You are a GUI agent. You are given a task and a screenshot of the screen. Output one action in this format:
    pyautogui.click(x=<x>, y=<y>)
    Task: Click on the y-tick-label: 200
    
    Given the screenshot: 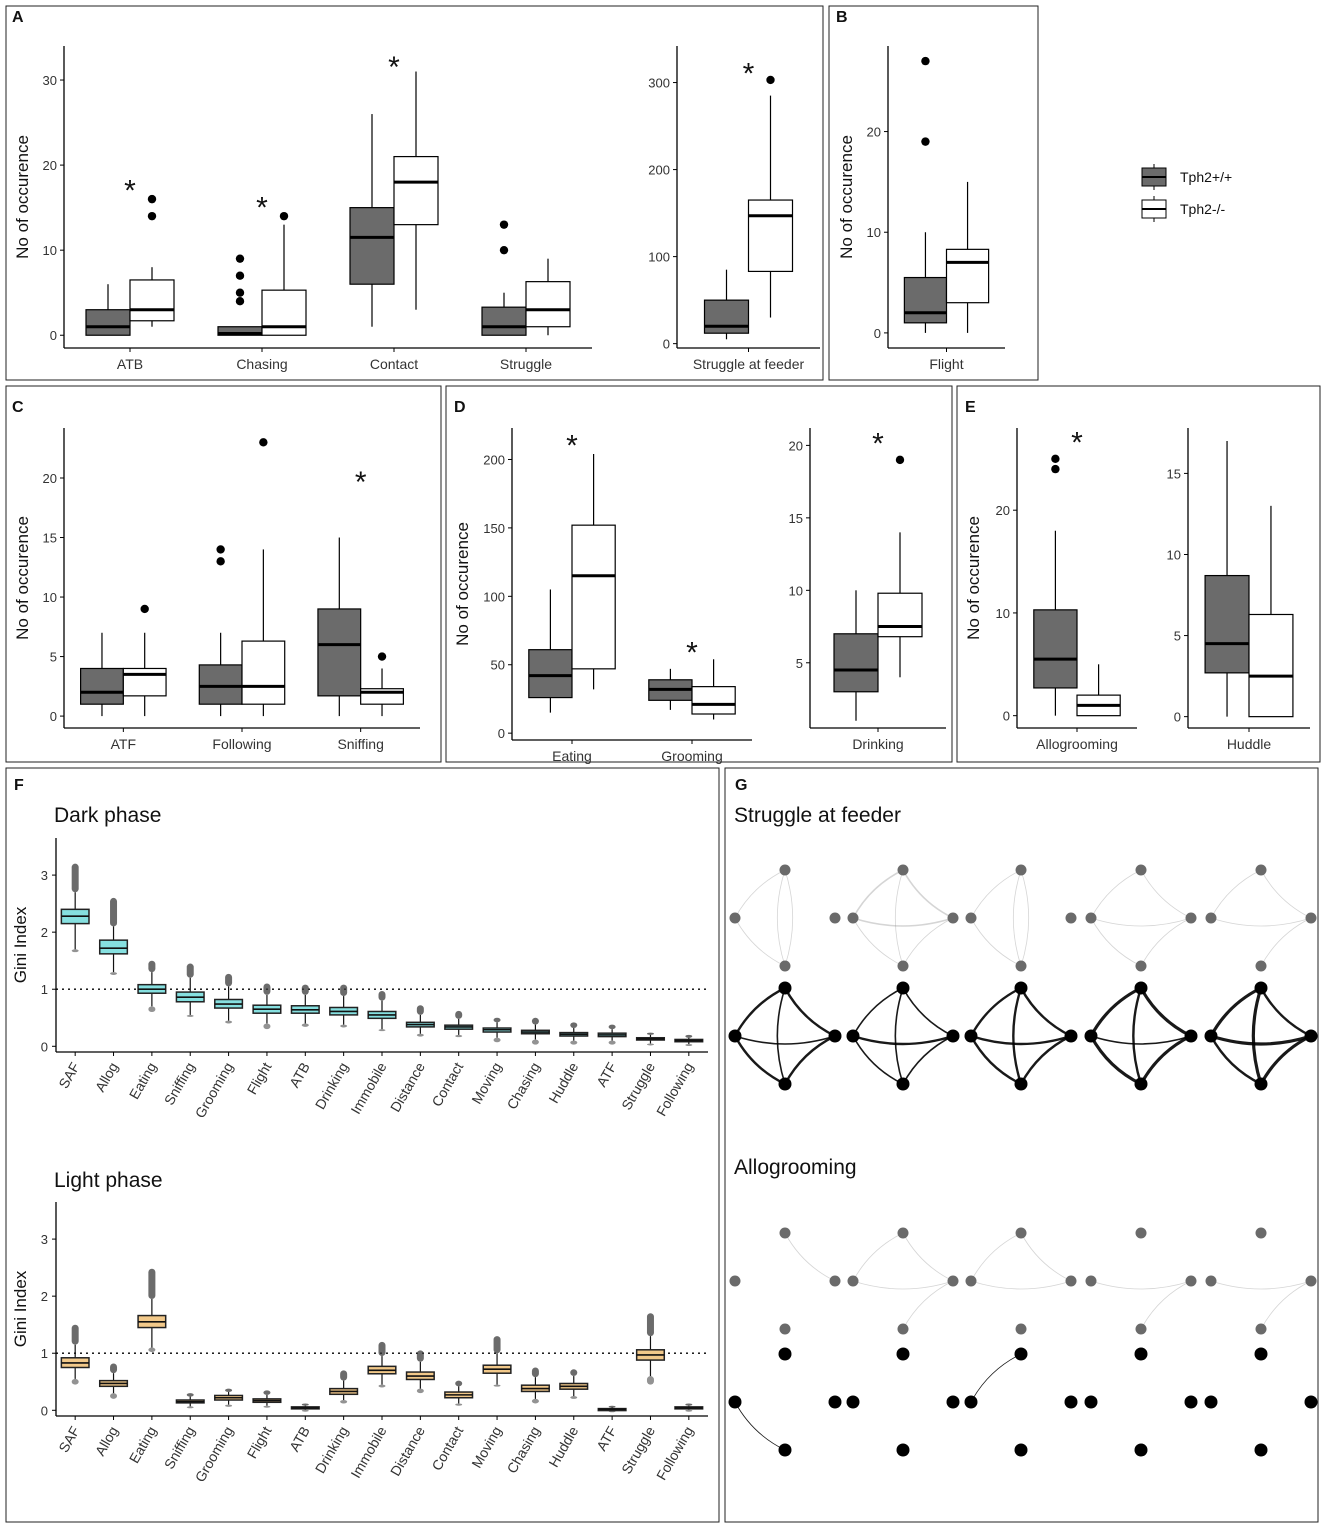 What is the action you would take?
    pyautogui.click(x=494, y=459)
    